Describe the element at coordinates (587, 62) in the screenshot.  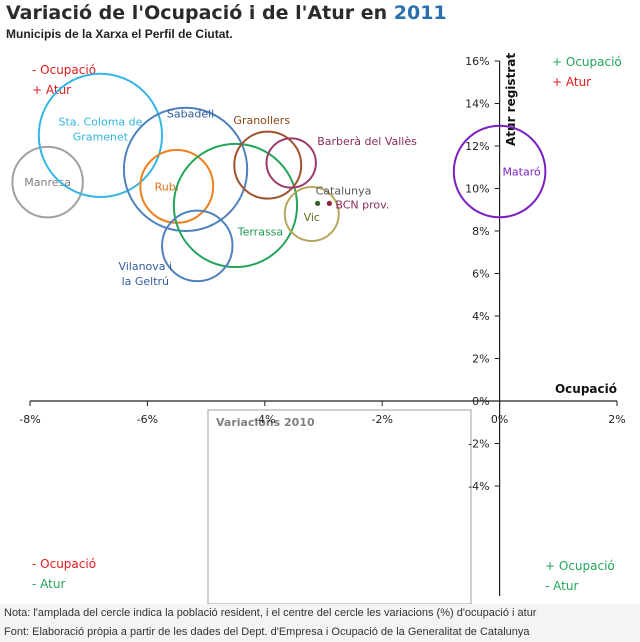
I see `quadrant-label-top-right: + Ocupació` at that location.